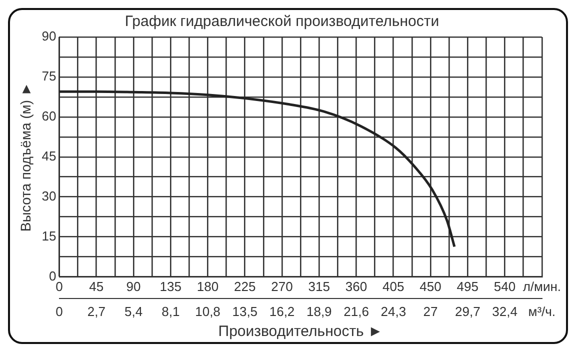 The height and width of the screenshot is (352, 576). Describe the element at coordinates (541, 286) in the screenshot. I see `x-tick-label: л/мин.` at that location.